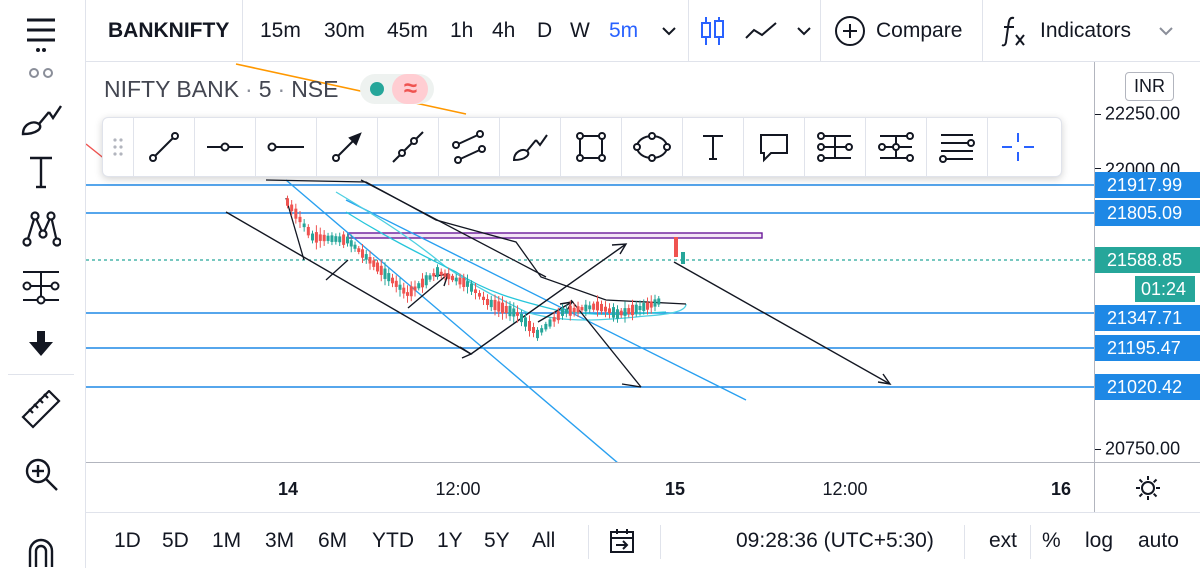  I want to click on chart-type-dropdown, so click(804, 31).